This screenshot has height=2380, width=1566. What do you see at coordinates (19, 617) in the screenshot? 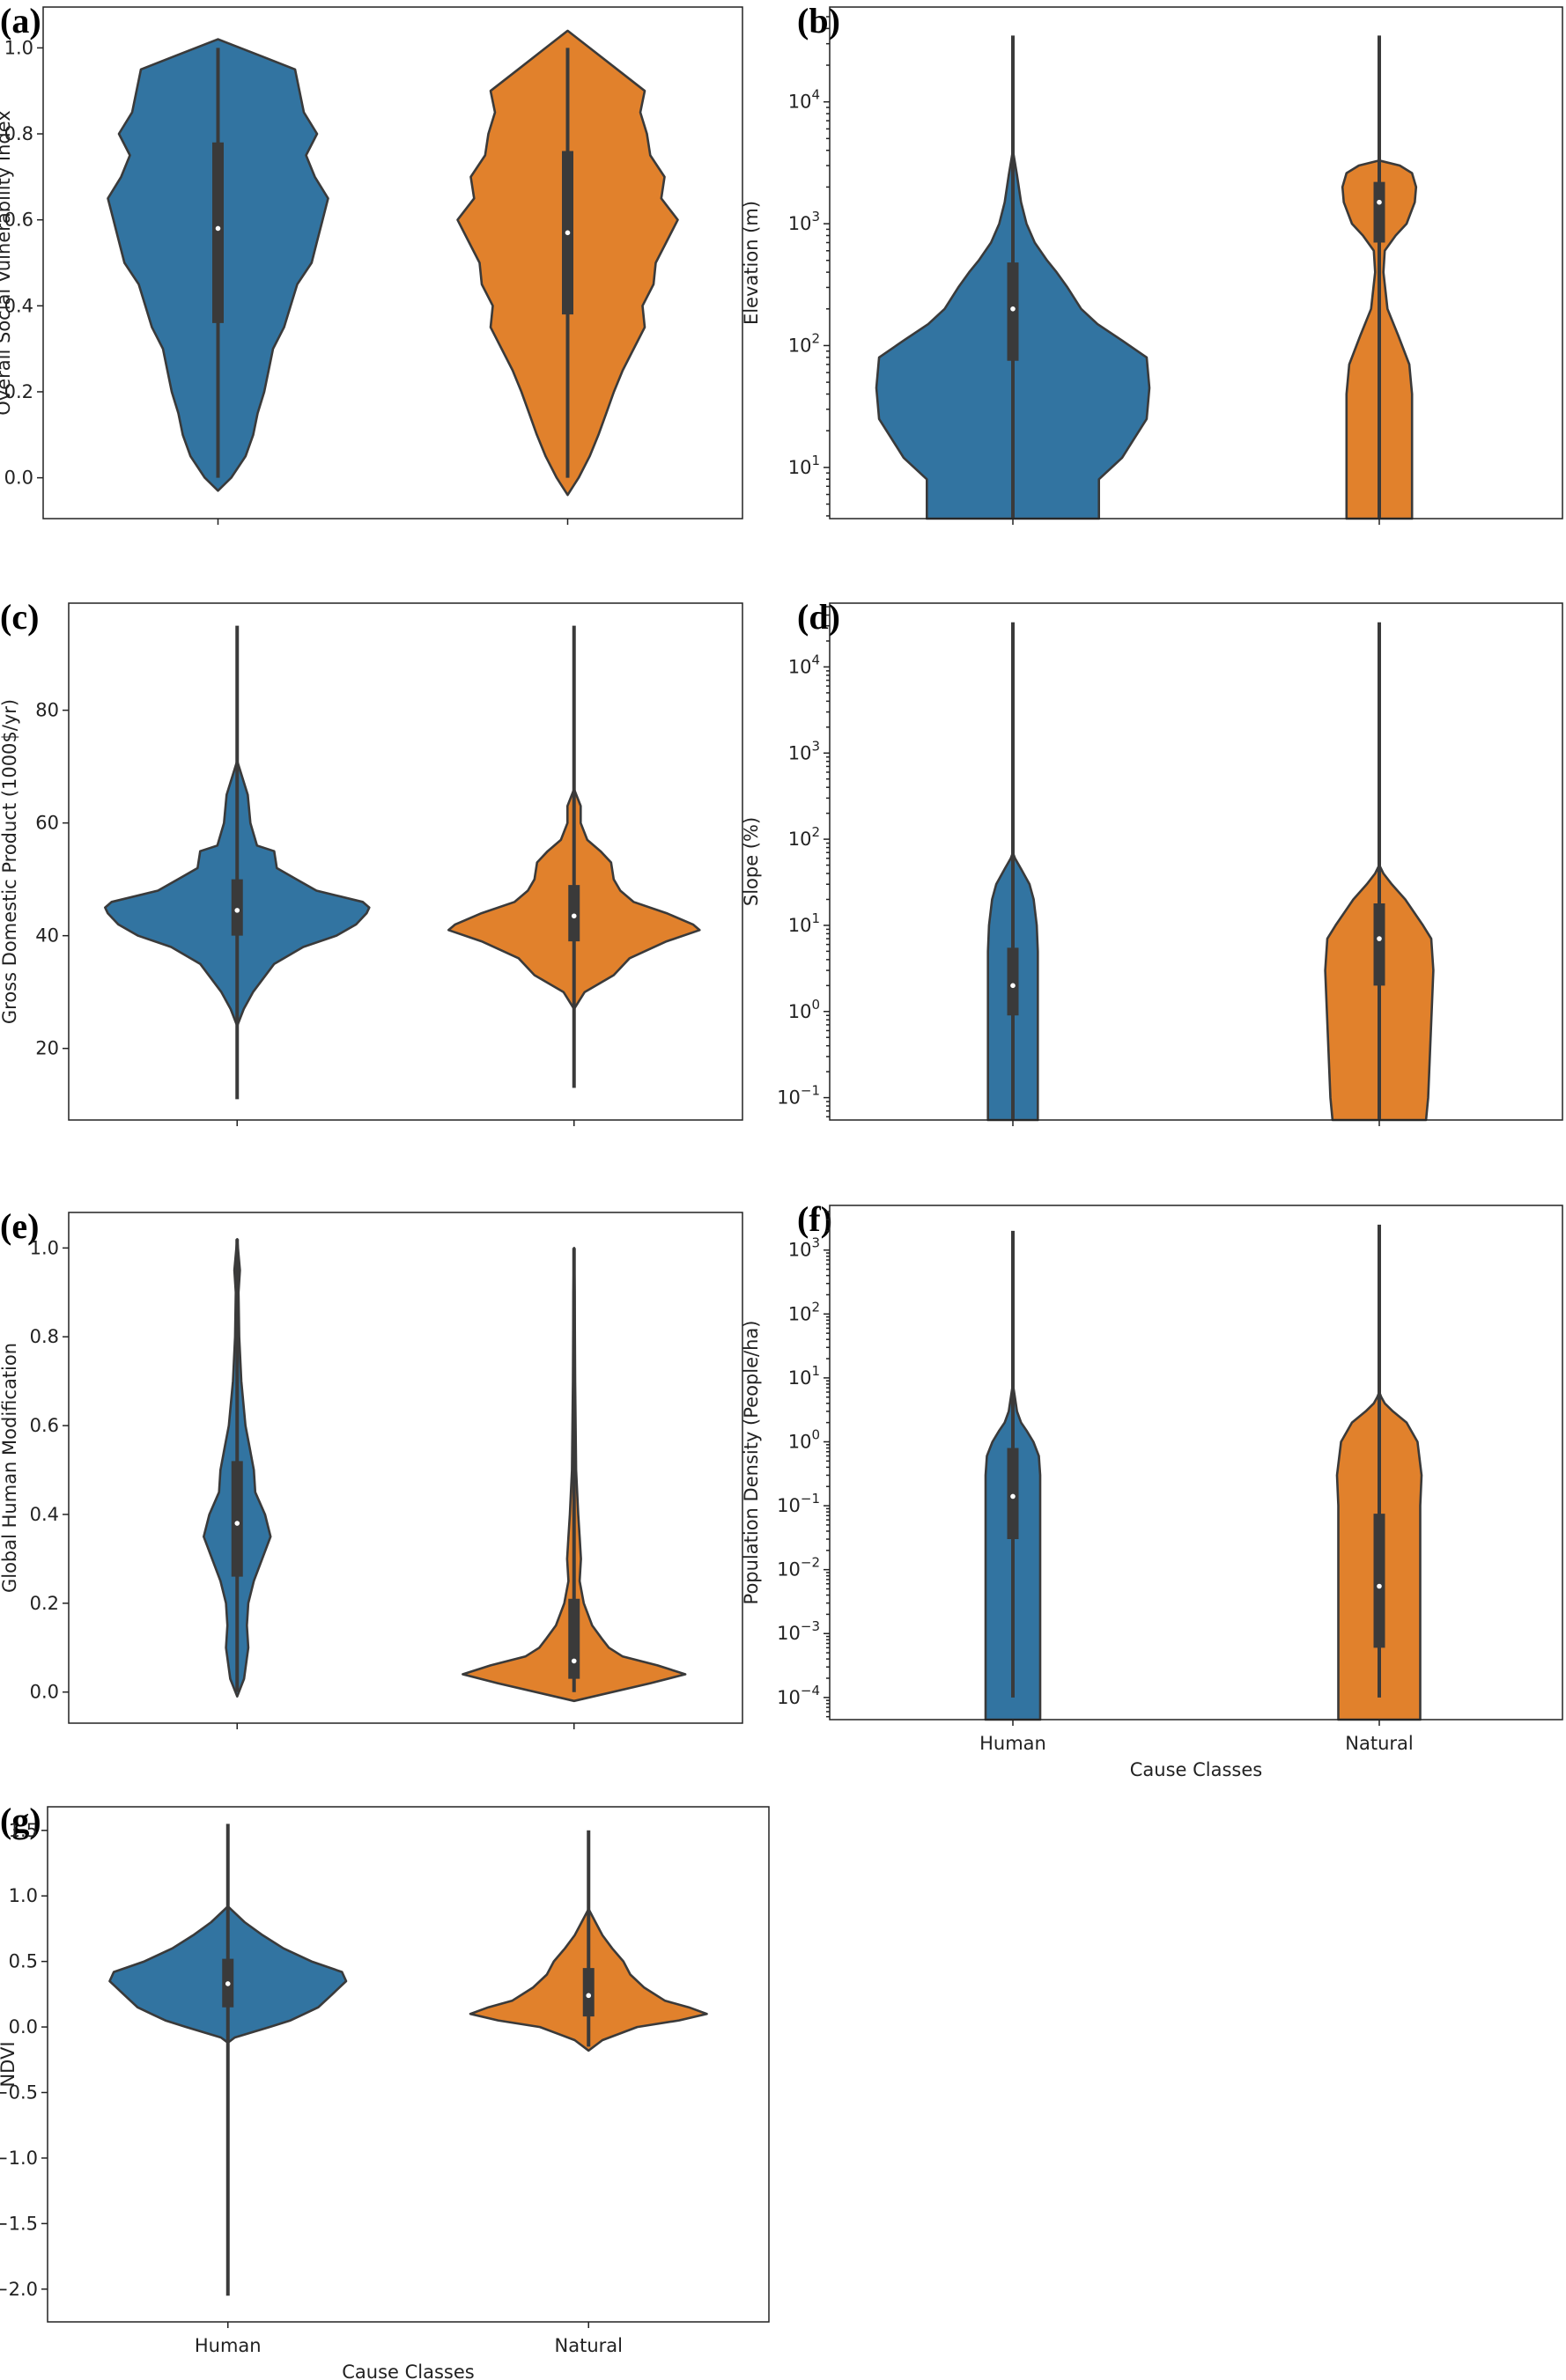
I see `panel-letter: (c)` at bounding box center [19, 617].